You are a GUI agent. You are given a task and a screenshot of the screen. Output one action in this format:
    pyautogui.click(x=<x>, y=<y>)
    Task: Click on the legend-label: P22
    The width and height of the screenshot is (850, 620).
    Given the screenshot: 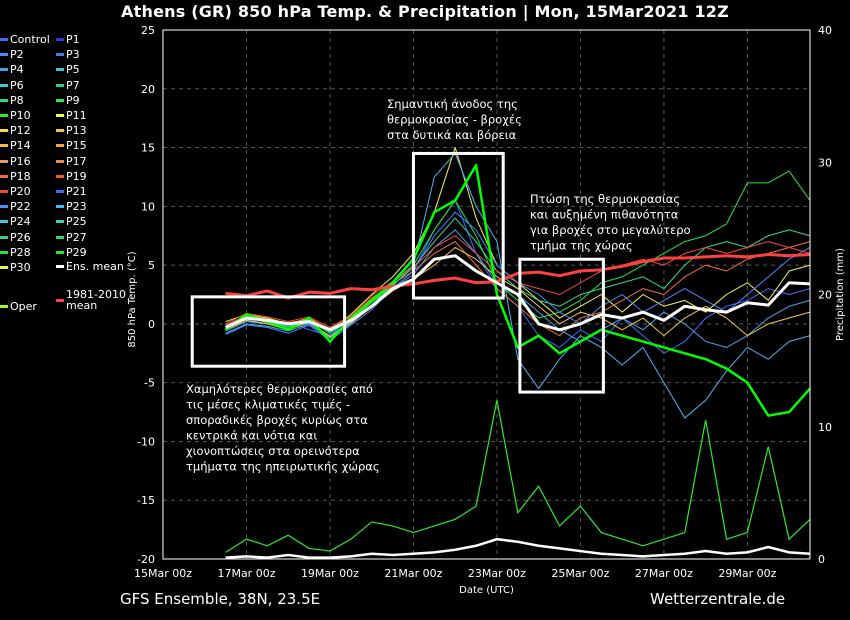 What is the action you would take?
    pyautogui.click(x=20, y=207)
    